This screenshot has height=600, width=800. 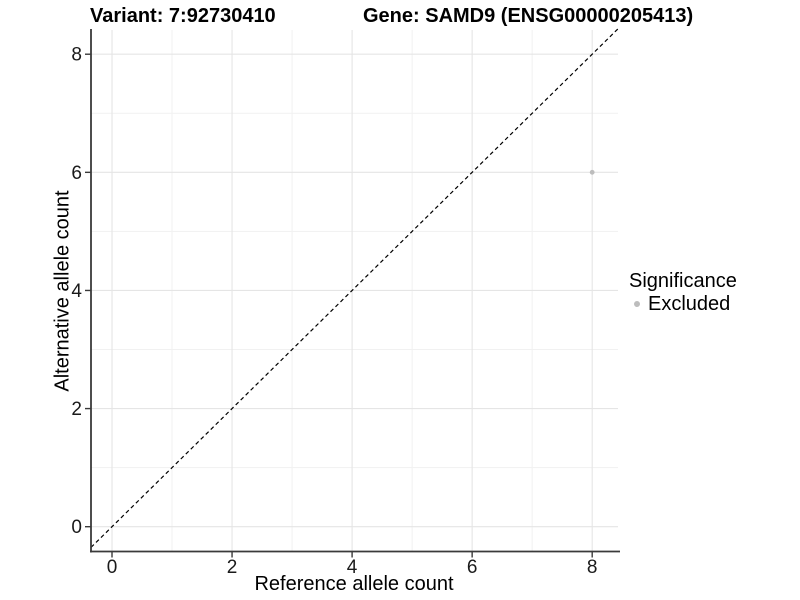 What do you see at coordinates (528, 16) in the screenshot?
I see `plot-title-gene: Gene: SAMD9 (ENSG00000205413)` at bounding box center [528, 16].